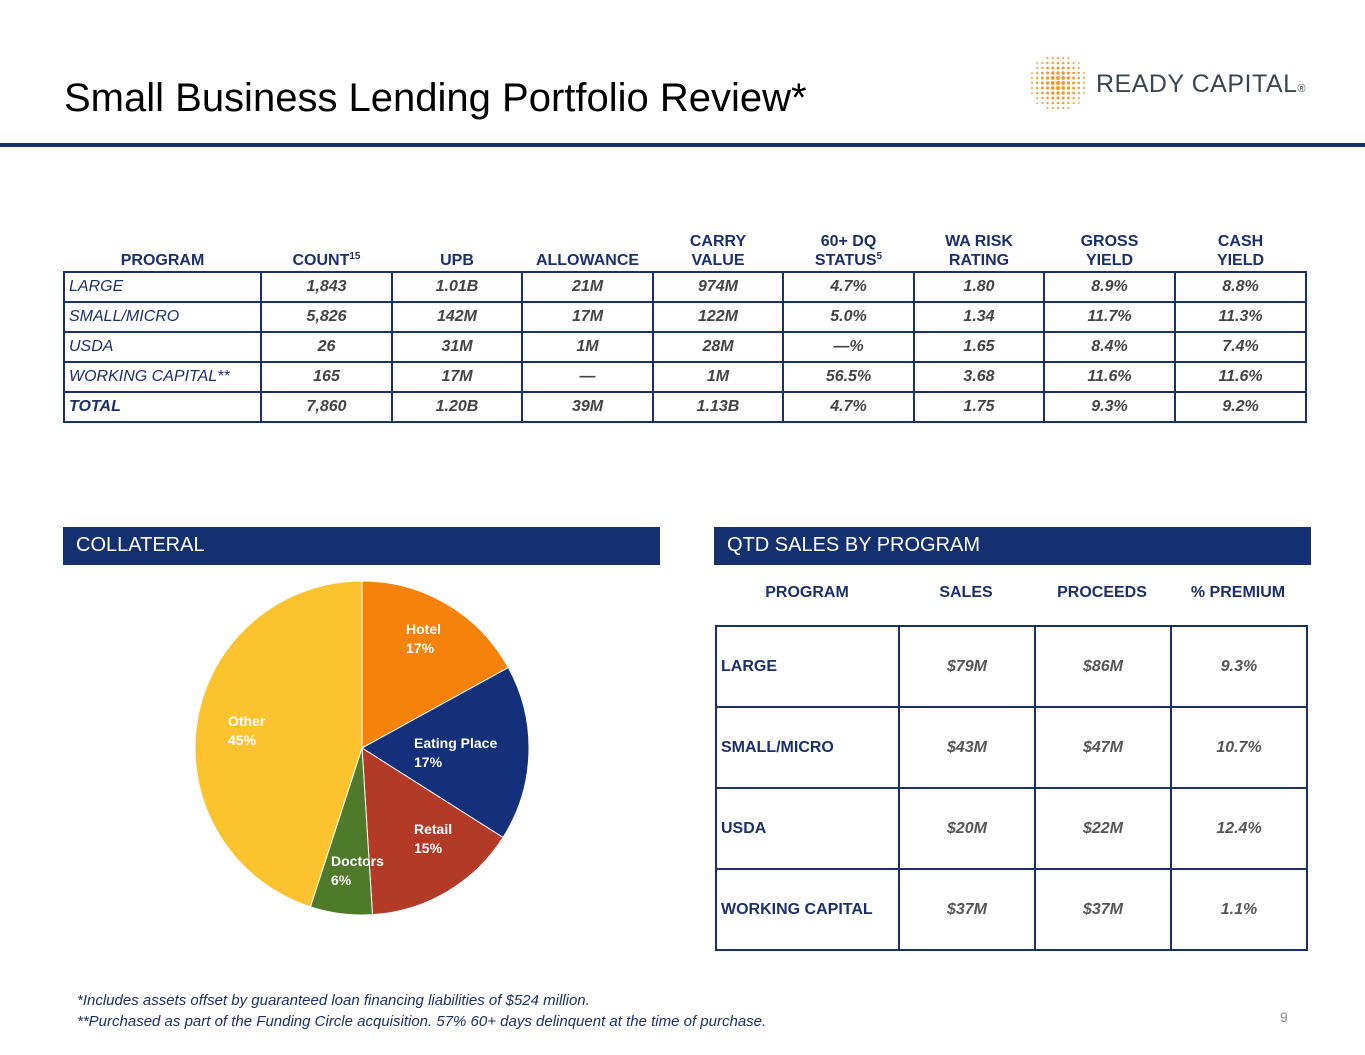 This screenshot has width=1365, height=1055. Describe the element at coordinates (807, 666) in the screenshot. I see `sales-program-cell: LARGE` at that location.